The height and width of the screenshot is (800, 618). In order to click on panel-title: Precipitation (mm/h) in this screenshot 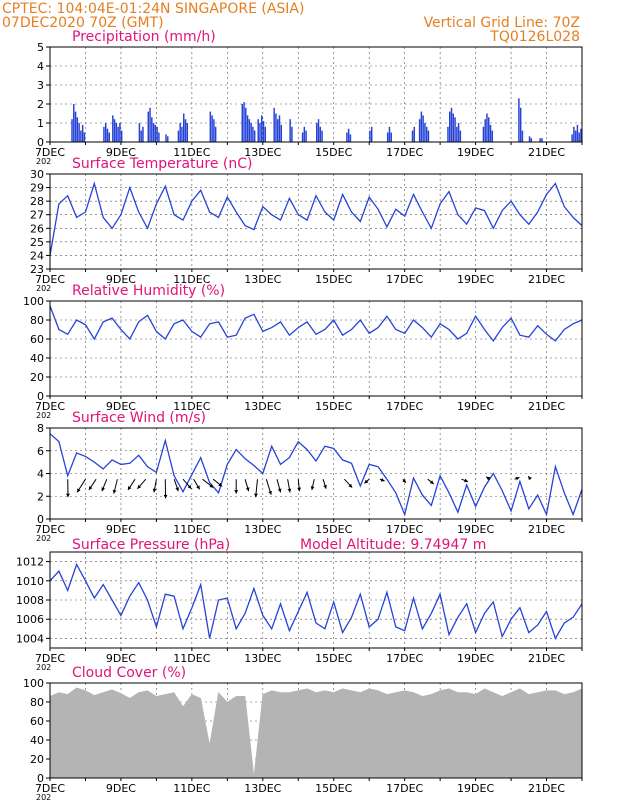, I will do `click(144, 37)`.